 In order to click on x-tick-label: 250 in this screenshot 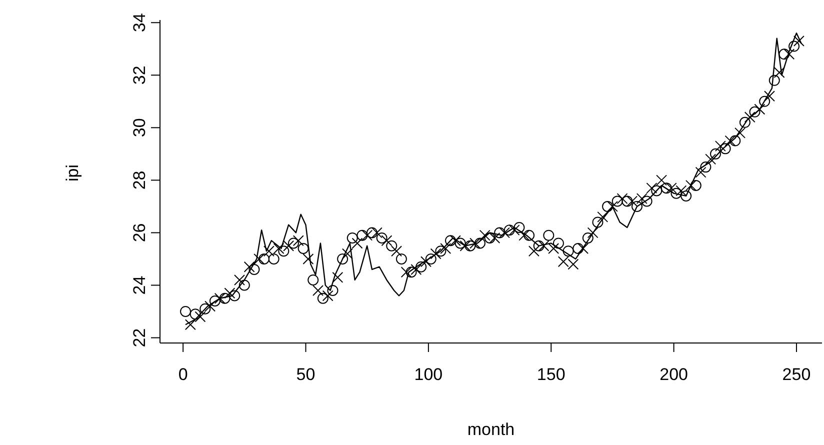, I will do `click(796, 374)`.